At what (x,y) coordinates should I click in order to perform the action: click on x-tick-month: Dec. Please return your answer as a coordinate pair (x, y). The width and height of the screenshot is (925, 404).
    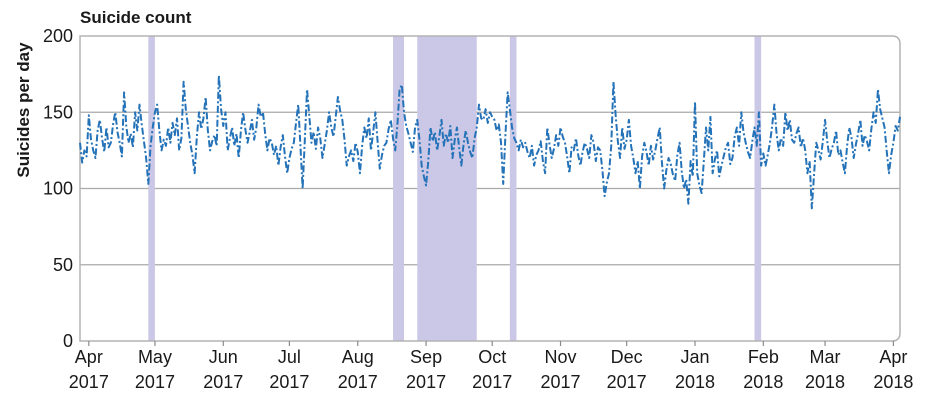
    Looking at the image, I should click on (627, 357).